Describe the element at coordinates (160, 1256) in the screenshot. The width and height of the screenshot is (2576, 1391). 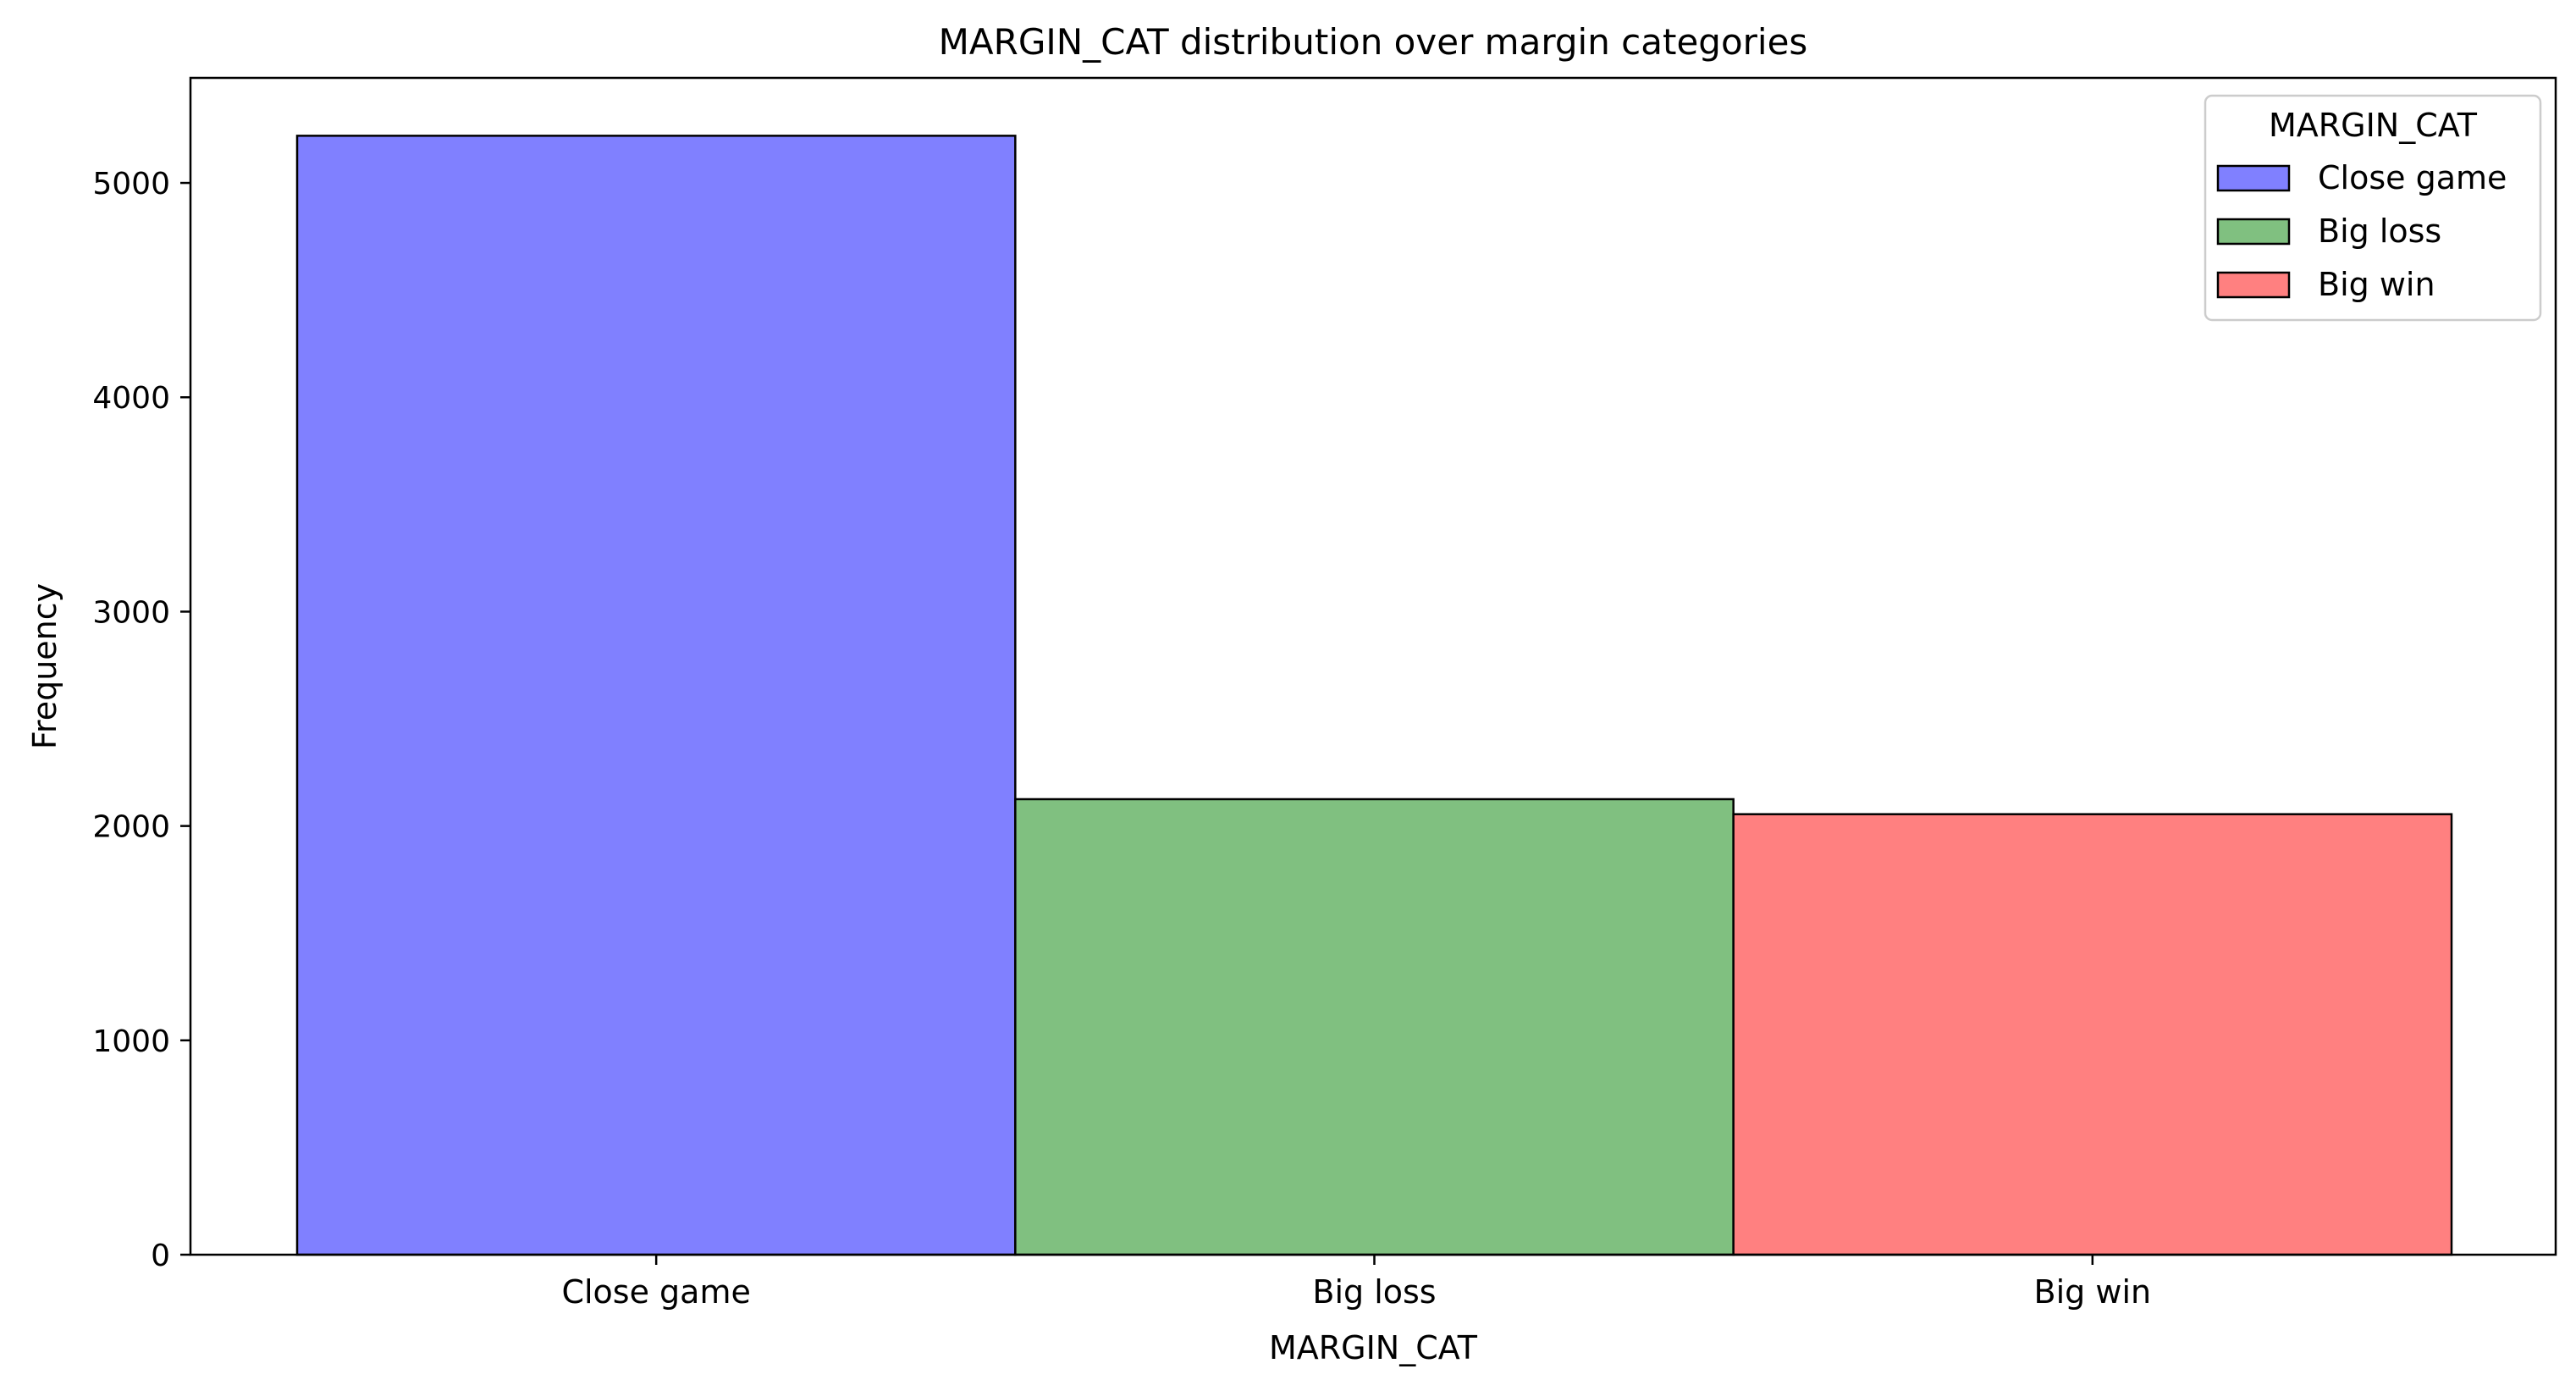
I see `y-tick-label: 0` at that location.